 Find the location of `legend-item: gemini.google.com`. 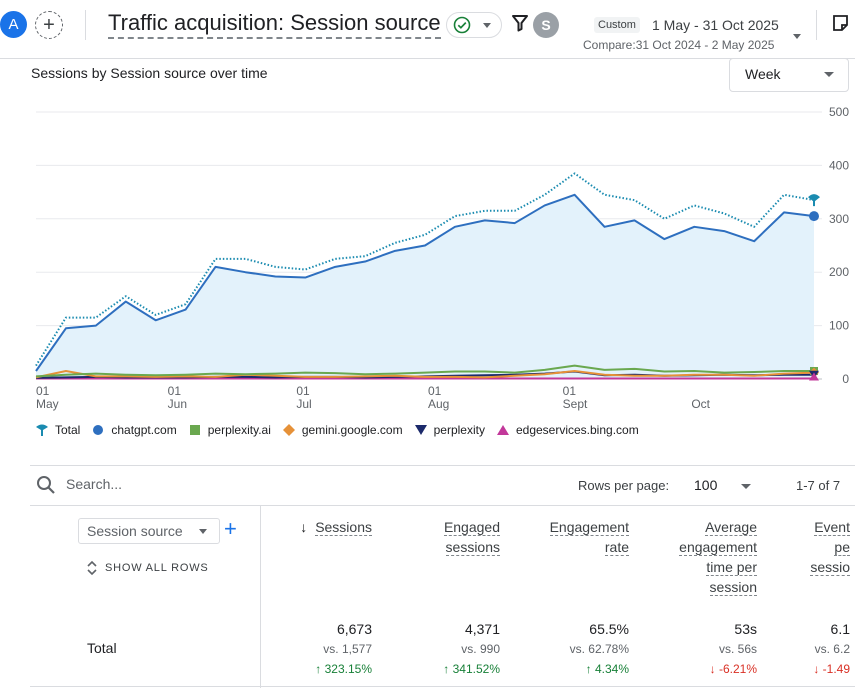

legend-item: gemini.google.com is located at coordinates (342, 430).